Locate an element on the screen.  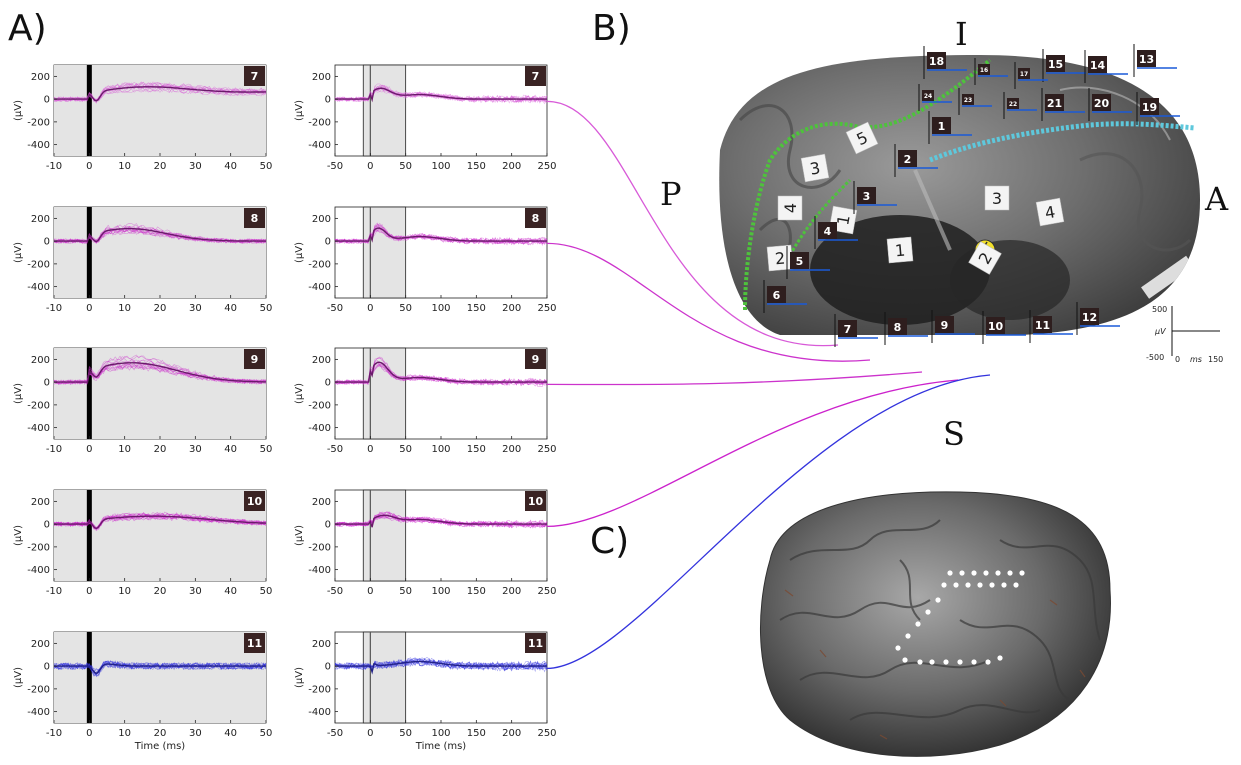
electrode-badge-label: 12 is located at coordinates (1089, 317).